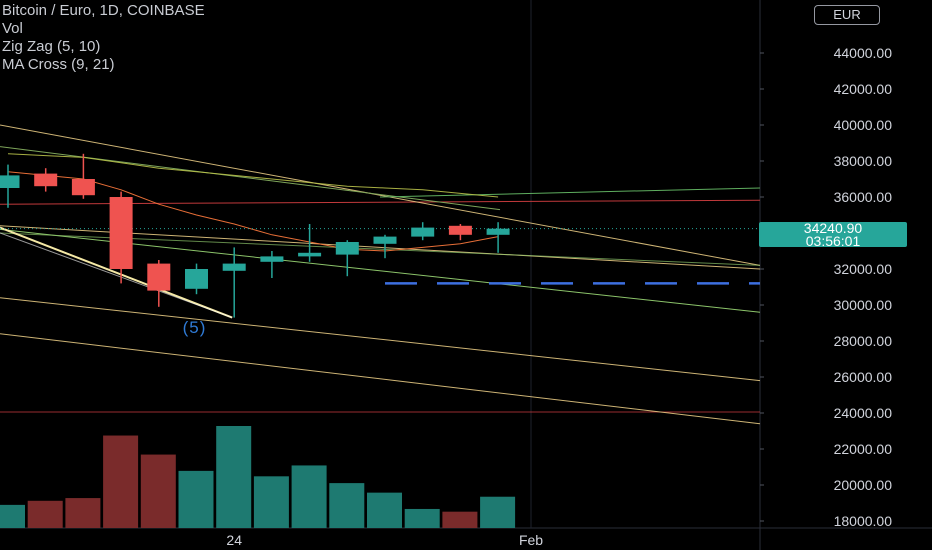 This screenshot has height=550, width=932. I want to click on zigzag-pivot-label: (5), so click(195, 327).